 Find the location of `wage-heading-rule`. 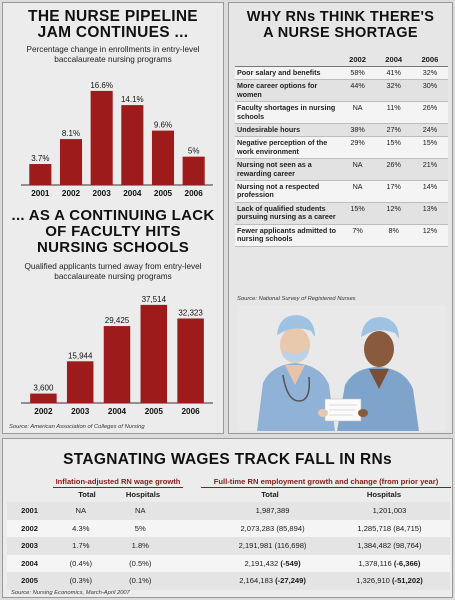

wage-heading-rule is located at coordinates (118, 487).